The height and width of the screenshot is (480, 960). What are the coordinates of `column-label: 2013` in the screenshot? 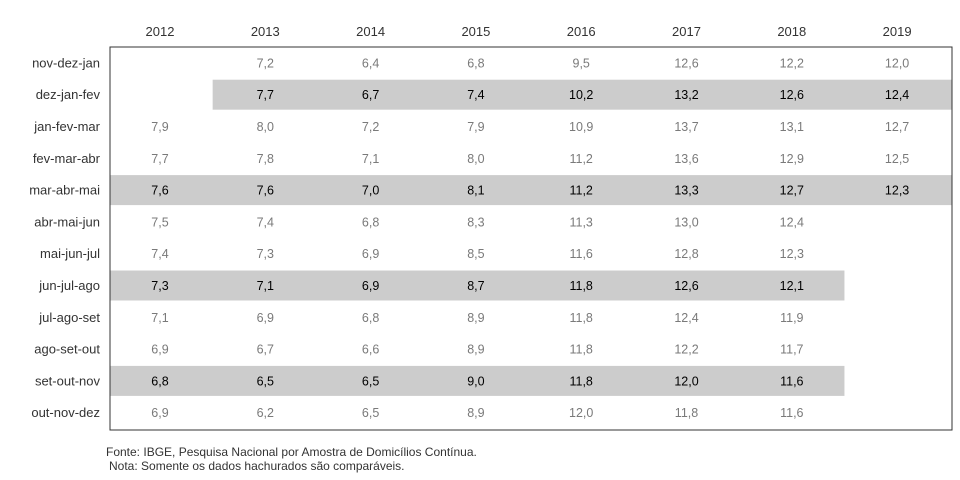 It's located at (265, 31).